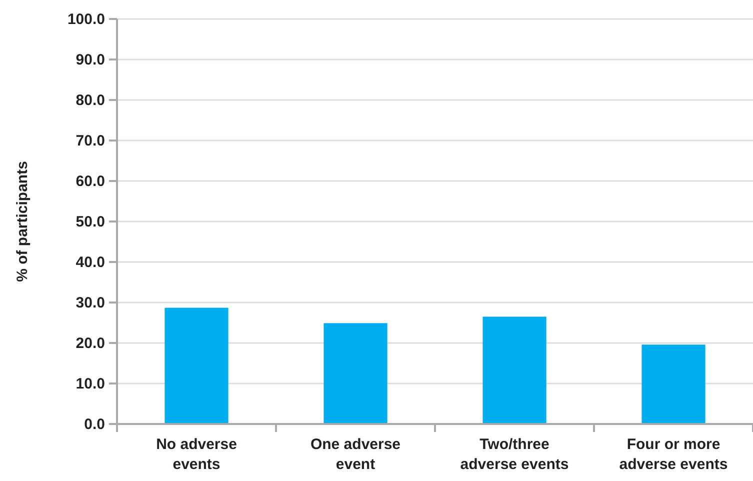 Image resolution: width=753 pixels, height=481 pixels. Describe the element at coordinates (90, 59) in the screenshot. I see `y-tick-label: 90.0` at that location.